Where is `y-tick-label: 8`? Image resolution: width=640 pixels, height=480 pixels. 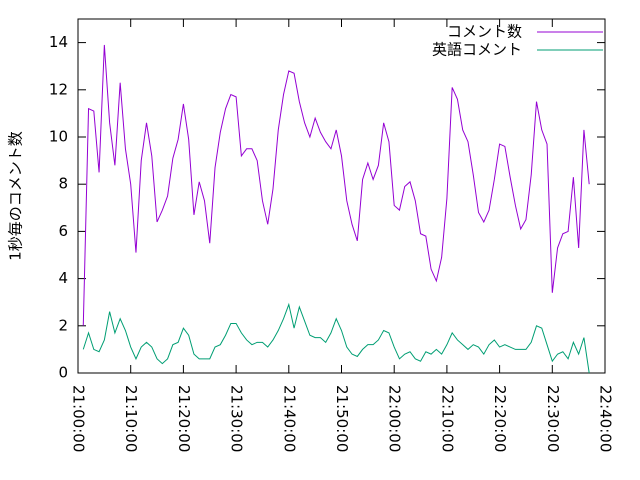
y-tick-label: 8 is located at coordinates (63, 184).